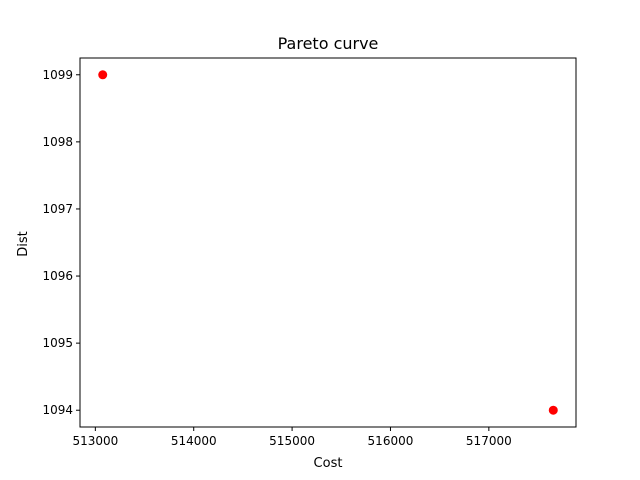  Describe the element at coordinates (57, 142) in the screenshot. I see `y-tick-label: 1098` at that location.